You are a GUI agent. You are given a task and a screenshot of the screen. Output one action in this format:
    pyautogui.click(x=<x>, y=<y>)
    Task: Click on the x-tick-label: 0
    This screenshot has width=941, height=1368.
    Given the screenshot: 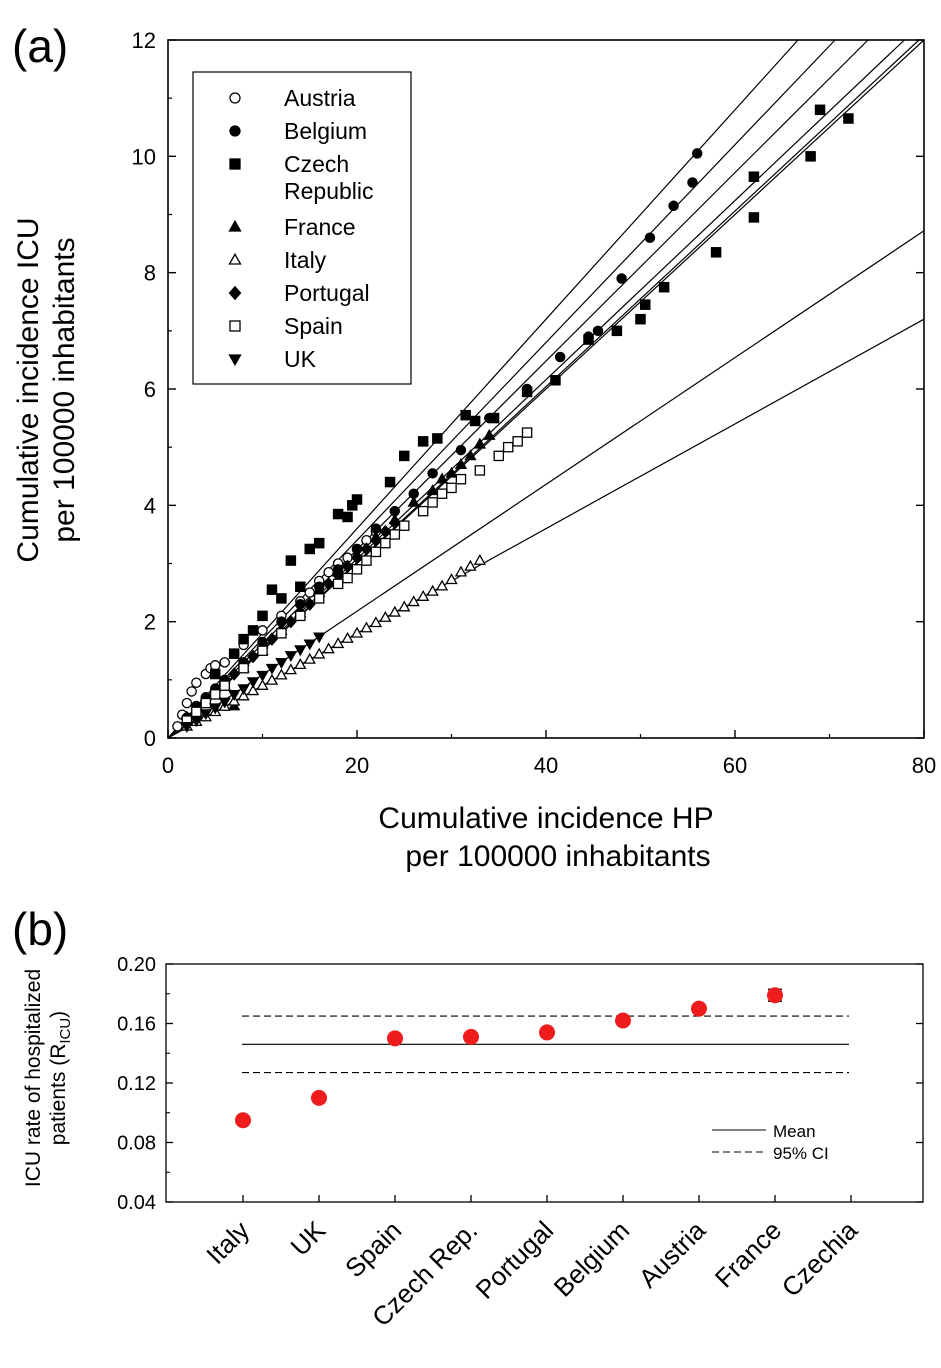 What is the action you would take?
    pyautogui.click(x=168, y=765)
    